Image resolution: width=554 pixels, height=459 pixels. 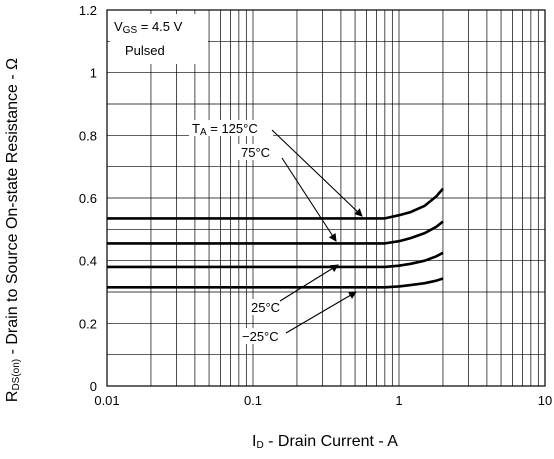 What do you see at coordinates (398, 400) in the screenshot?
I see `x-tick-label: 1` at bounding box center [398, 400].